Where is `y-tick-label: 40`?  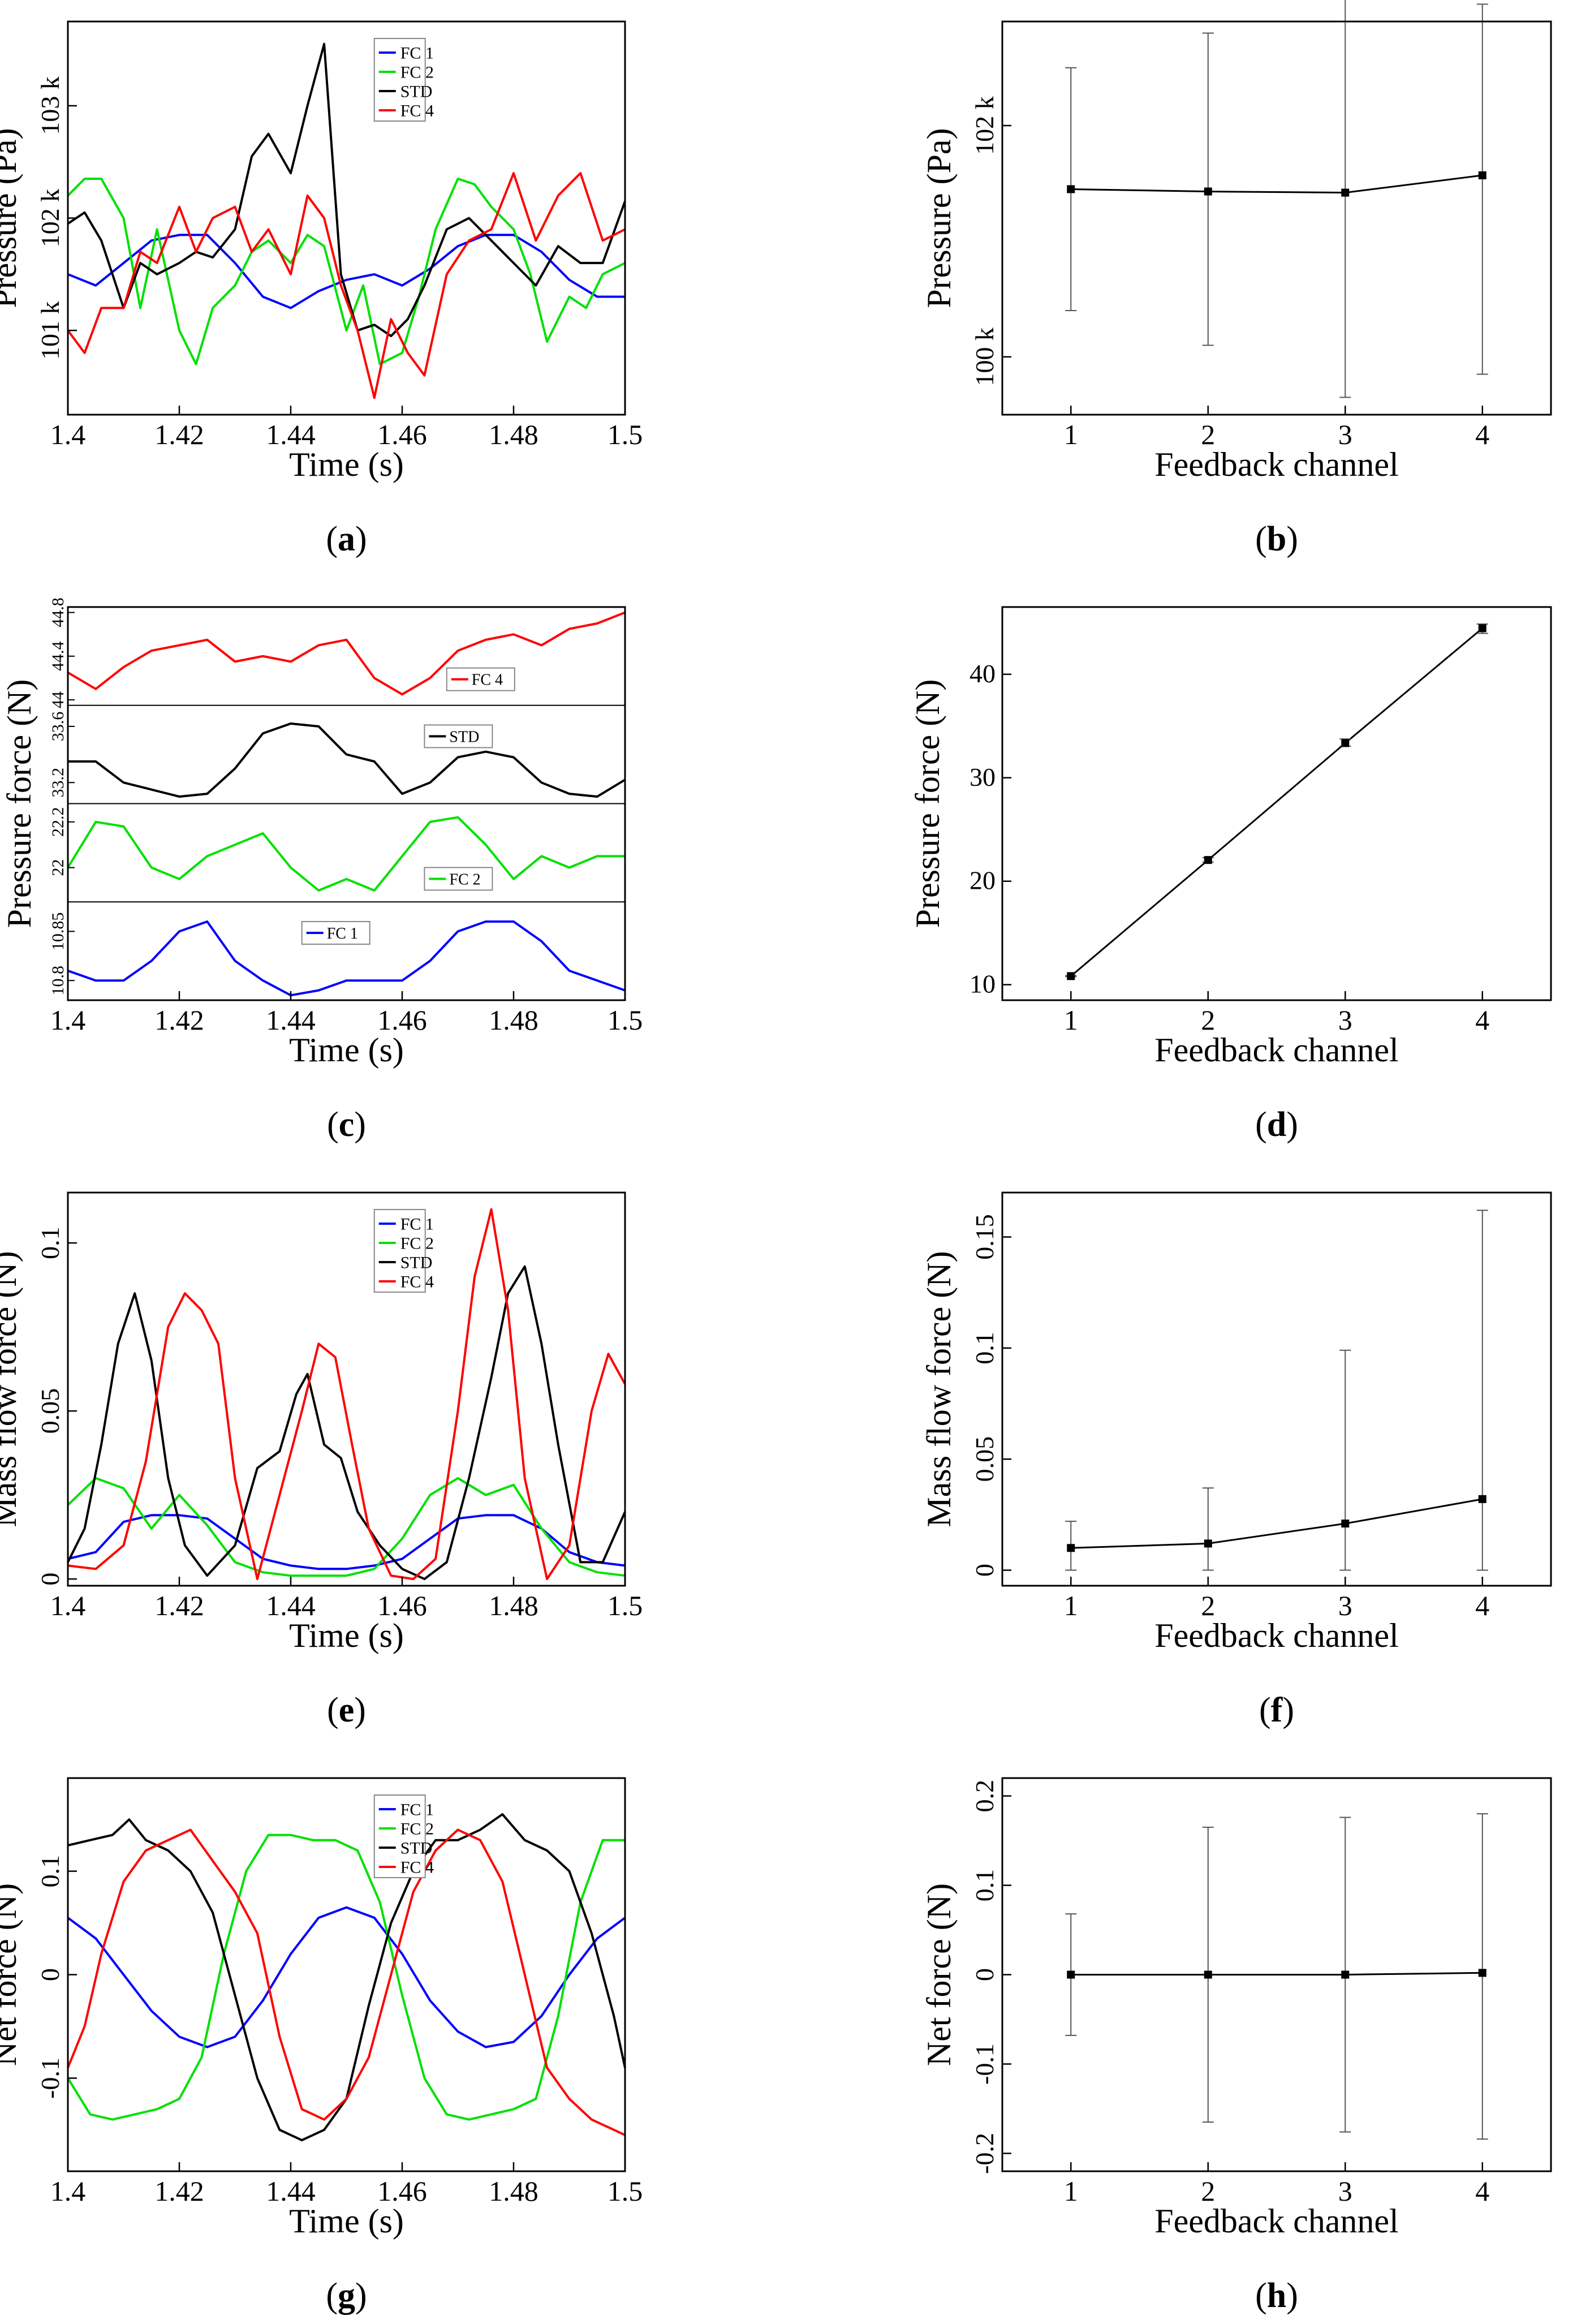
y-tick-label: 40 is located at coordinates (983, 674).